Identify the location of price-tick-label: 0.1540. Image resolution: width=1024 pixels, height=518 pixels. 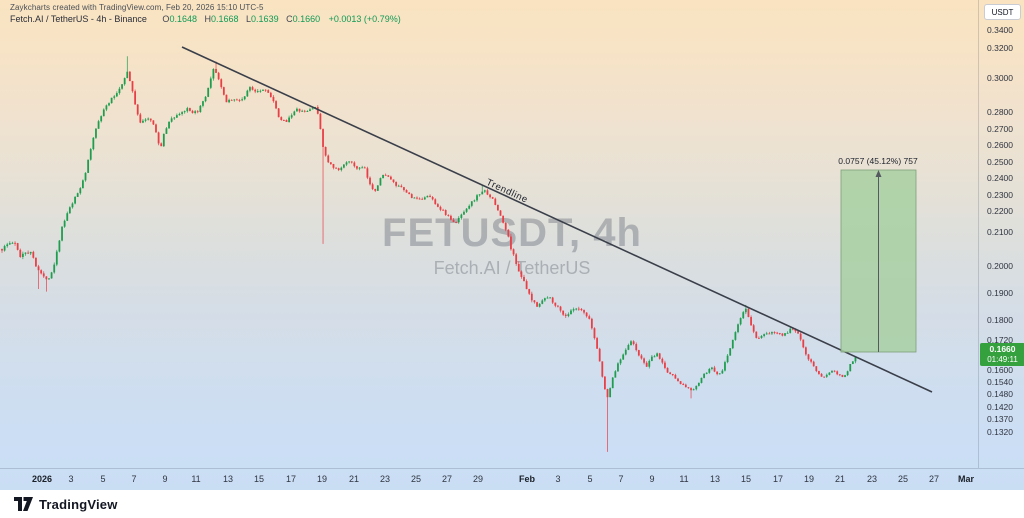
(1000, 382).